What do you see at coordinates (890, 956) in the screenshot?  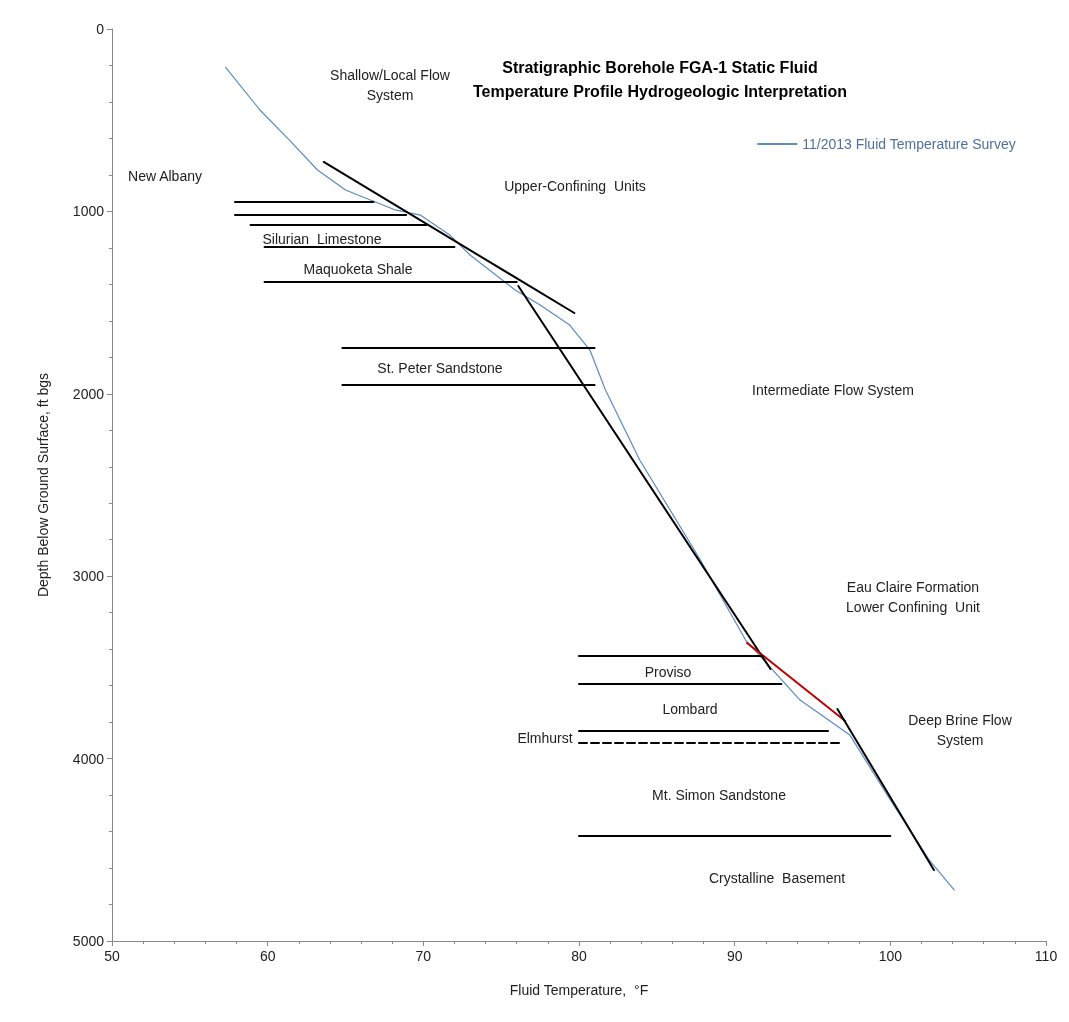 I see `x-tick-label: 100` at bounding box center [890, 956].